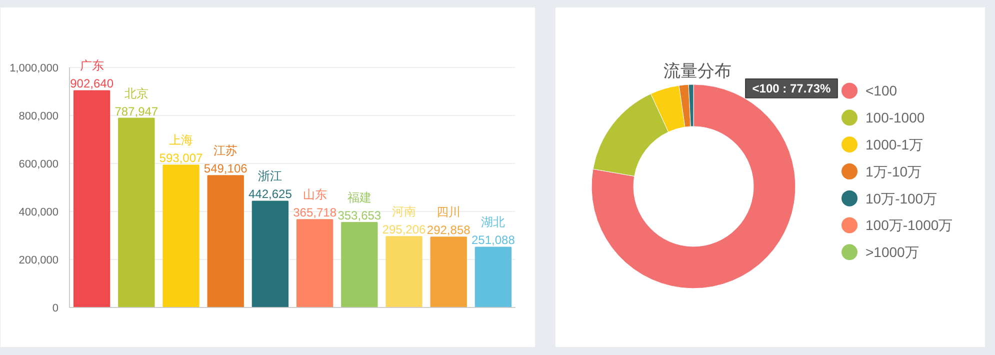 The height and width of the screenshot is (355, 995). I want to click on category-label: 上海, so click(181, 140).